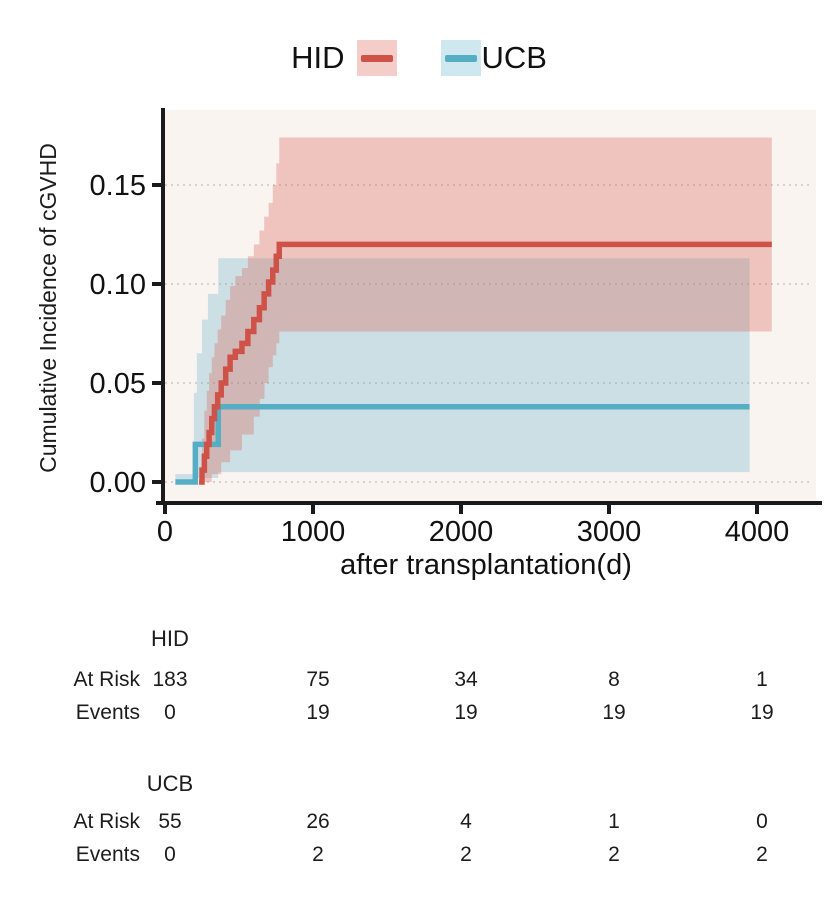 The height and width of the screenshot is (899, 838). I want to click on ucb-line-swatch, so click(461, 58).